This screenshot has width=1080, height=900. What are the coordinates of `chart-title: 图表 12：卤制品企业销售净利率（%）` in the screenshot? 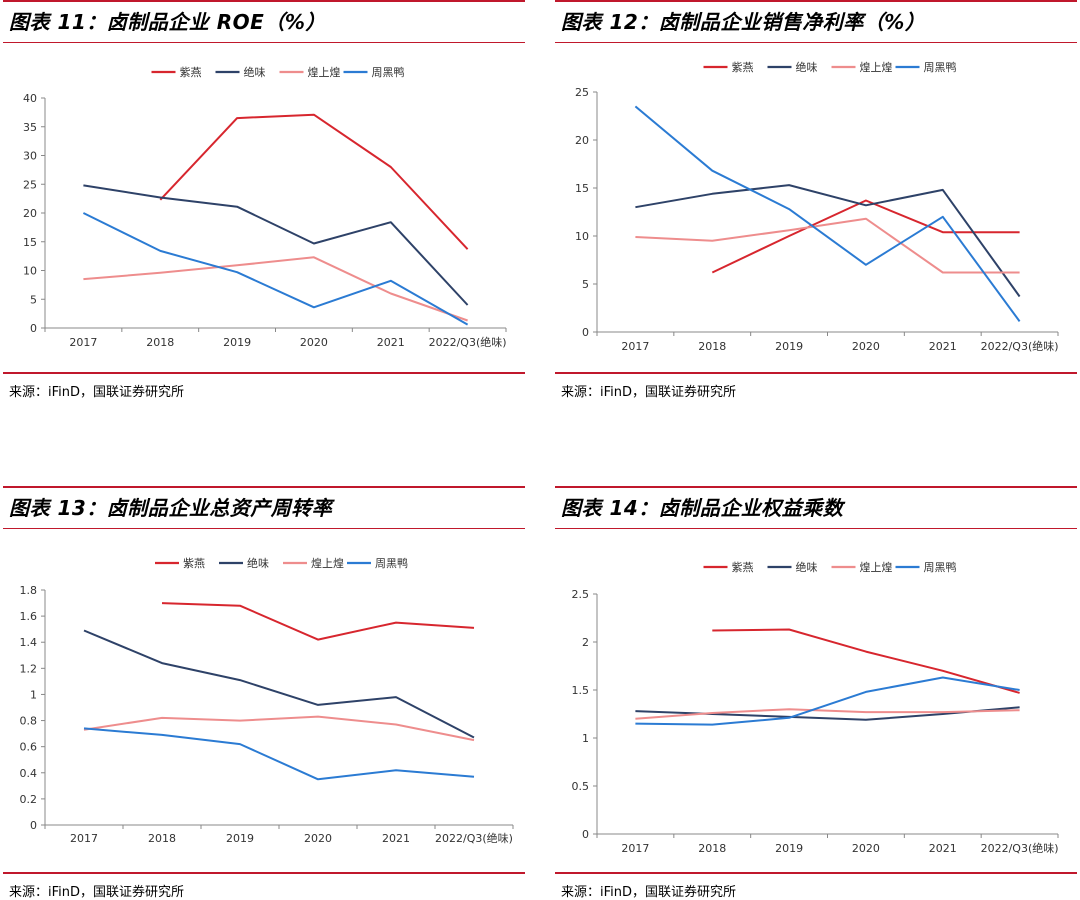 It's located at (743, 22).